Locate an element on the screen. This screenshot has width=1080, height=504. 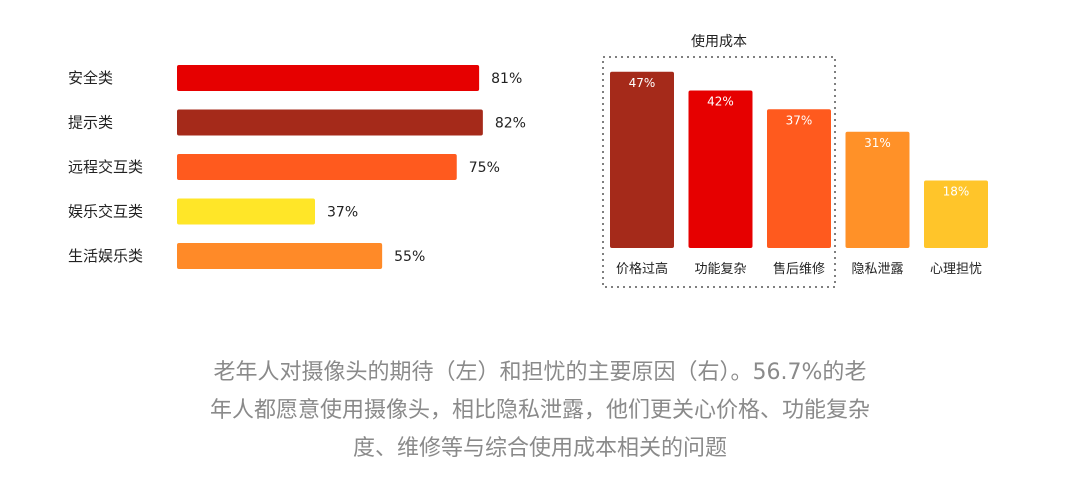
vbar-category-label: 隐私泄露 is located at coordinates (877, 269).